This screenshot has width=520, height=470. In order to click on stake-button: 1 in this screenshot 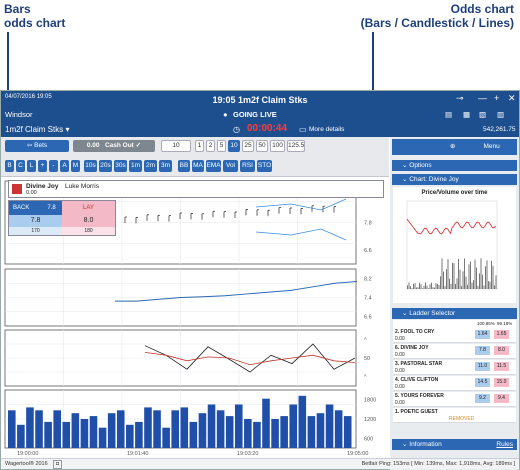, I will do `click(199, 146)`.